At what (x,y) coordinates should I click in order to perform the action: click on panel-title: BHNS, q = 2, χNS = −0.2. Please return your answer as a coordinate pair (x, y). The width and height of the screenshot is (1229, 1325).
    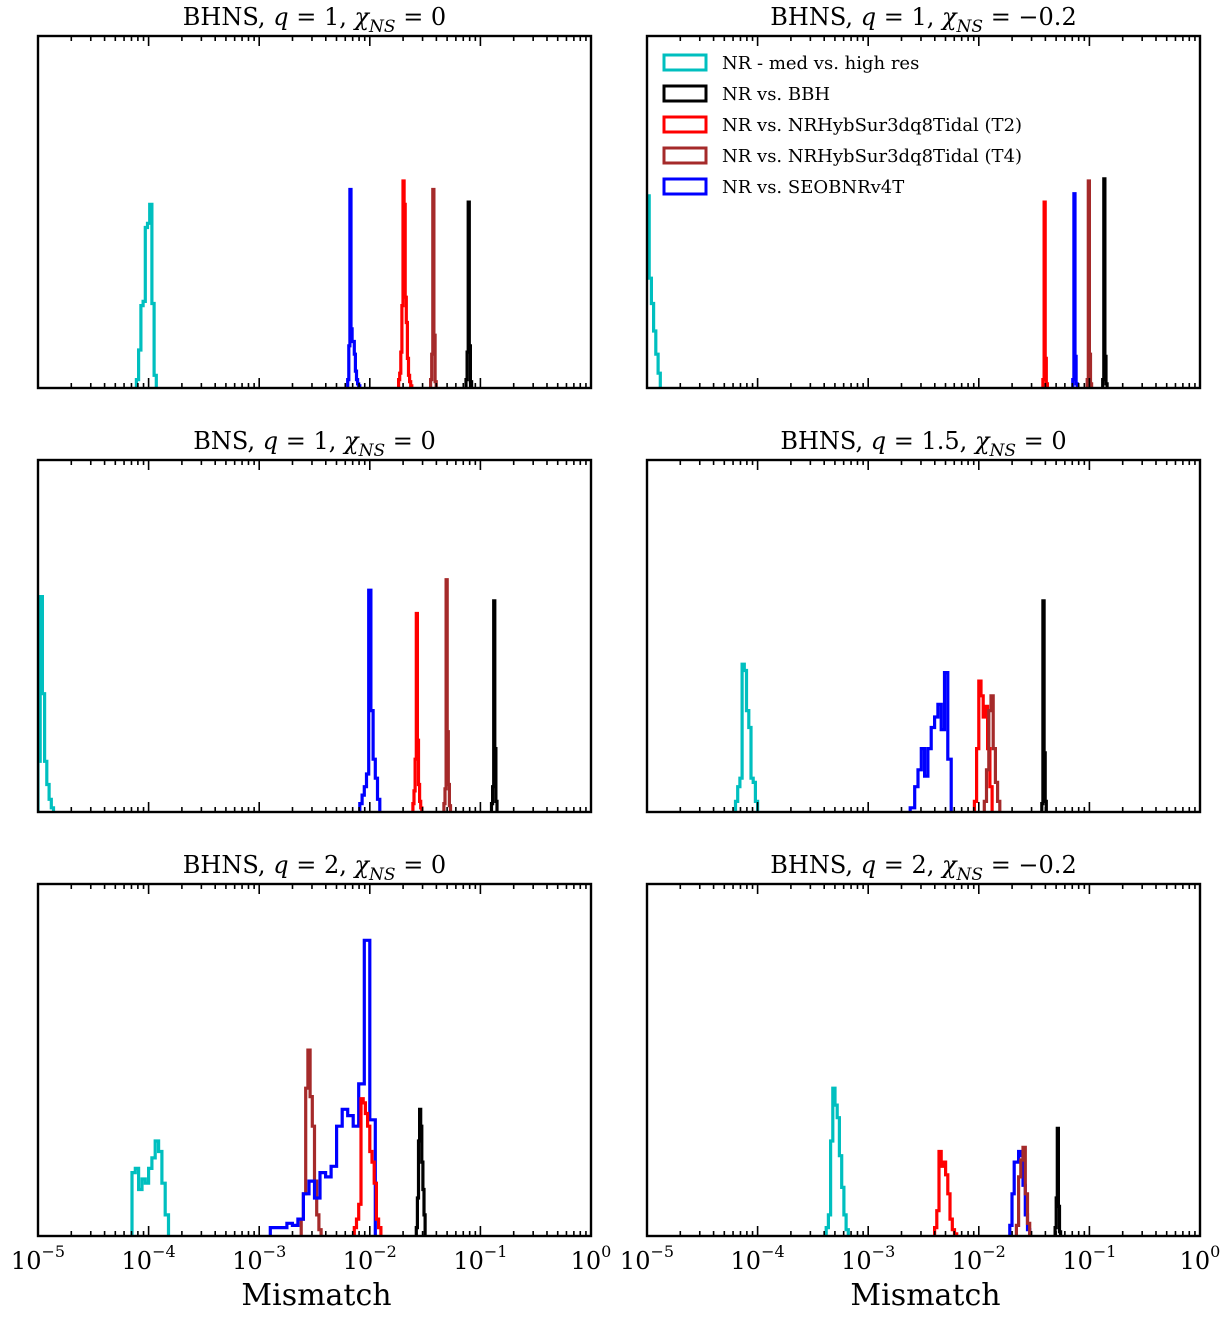
    Looking at the image, I should click on (923, 868).